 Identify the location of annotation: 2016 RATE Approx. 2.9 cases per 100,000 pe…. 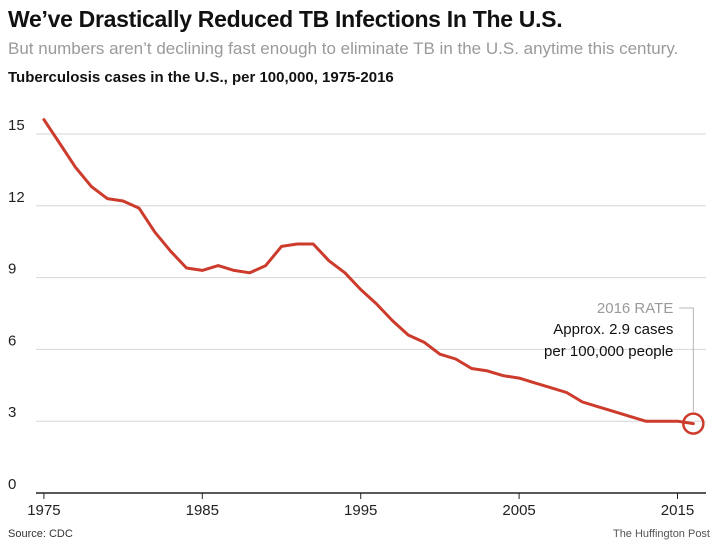
(624, 367).